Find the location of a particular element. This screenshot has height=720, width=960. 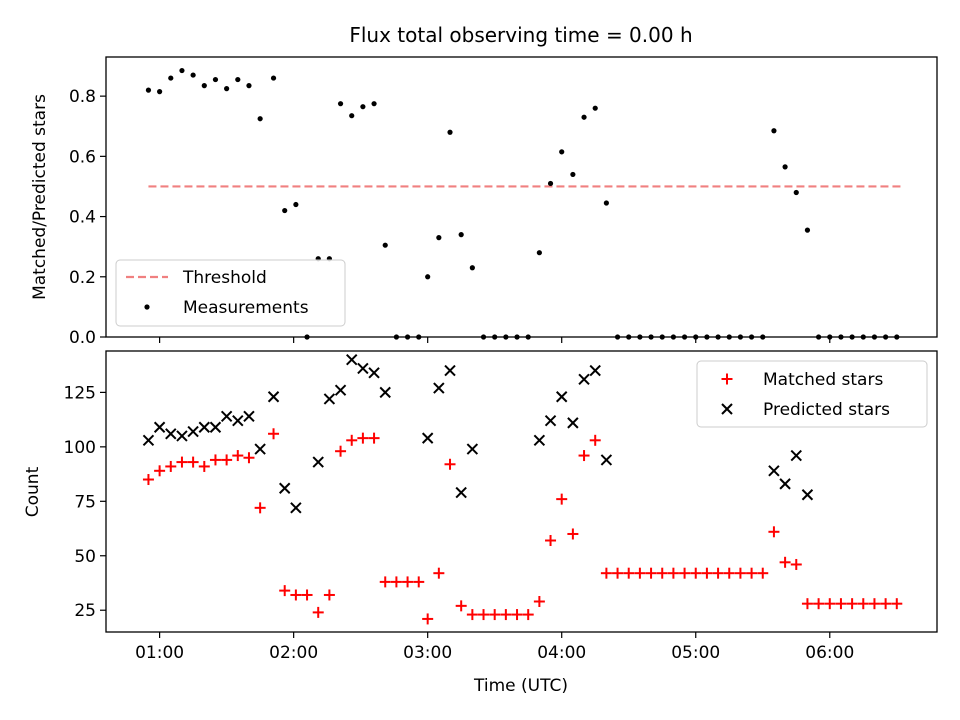

legend-predicted-swatch is located at coordinates (727, 409).